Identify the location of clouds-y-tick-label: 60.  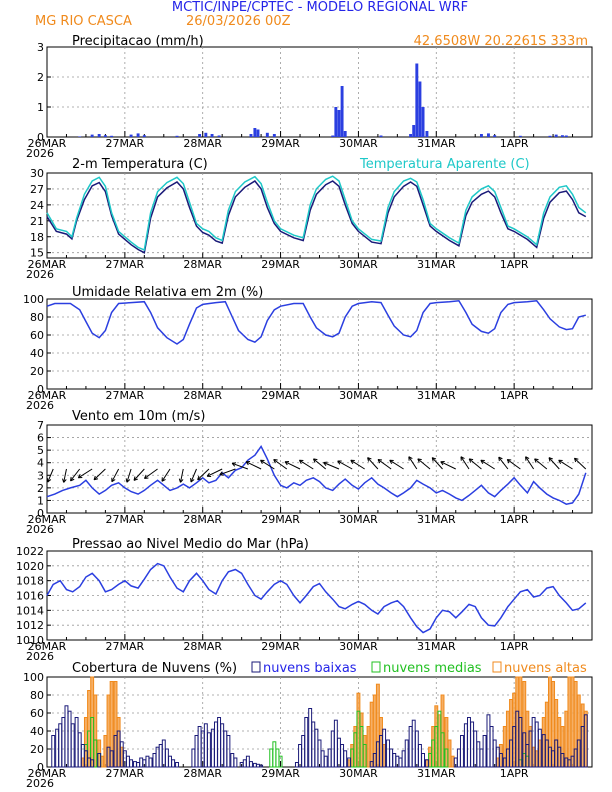
(37, 713).